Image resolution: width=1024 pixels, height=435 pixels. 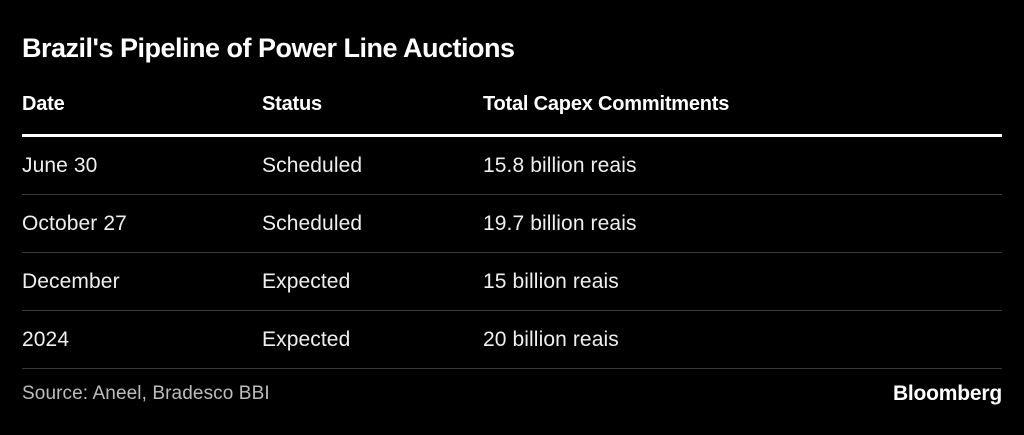 I want to click on table-header-row: Date Status Total Capex Commitments, so click(x=512, y=115).